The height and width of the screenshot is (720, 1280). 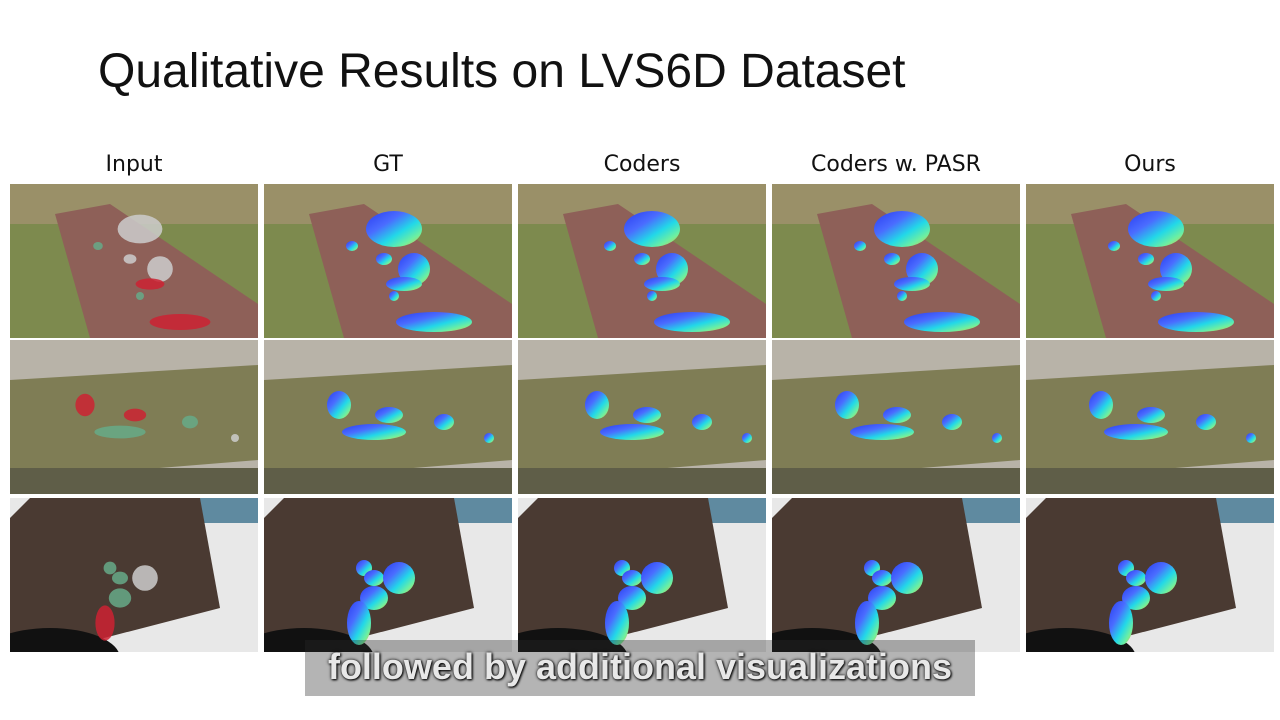 What do you see at coordinates (896, 164) in the screenshot?
I see `column-header: Coders w. PASR` at bounding box center [896, 164].